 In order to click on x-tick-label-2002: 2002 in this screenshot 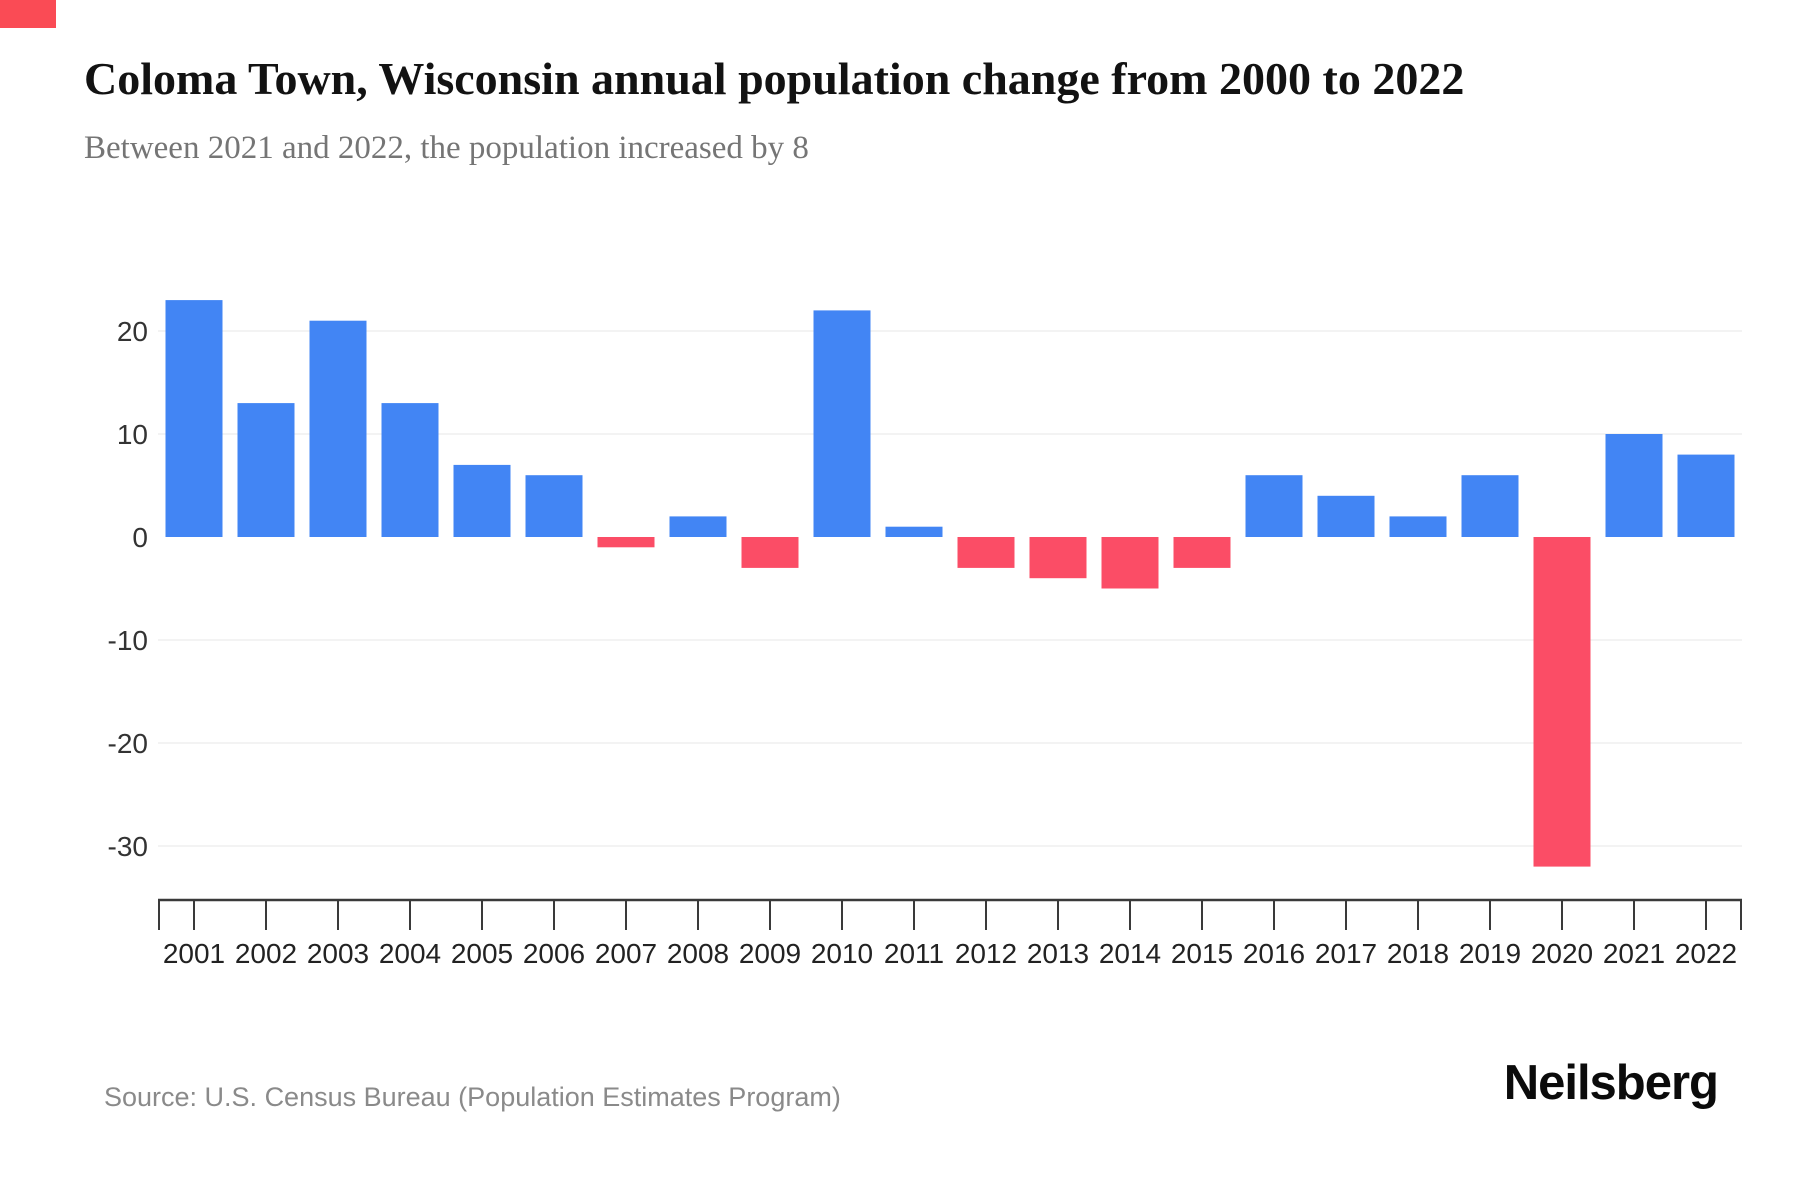, I will do `click(266, 953)`.